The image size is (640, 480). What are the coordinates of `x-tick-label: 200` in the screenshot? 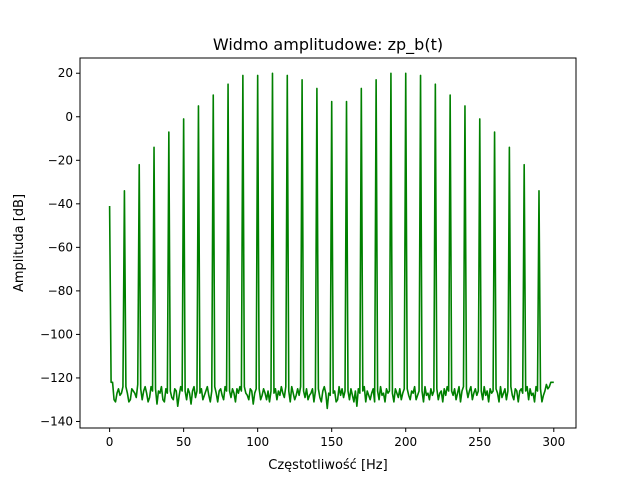 It's located at (405, 442).